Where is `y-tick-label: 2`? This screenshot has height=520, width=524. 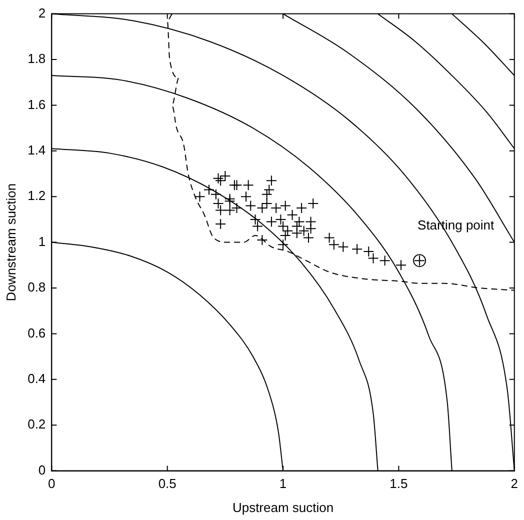
y-tick-label: 2 is located at coordinates (42, 12).